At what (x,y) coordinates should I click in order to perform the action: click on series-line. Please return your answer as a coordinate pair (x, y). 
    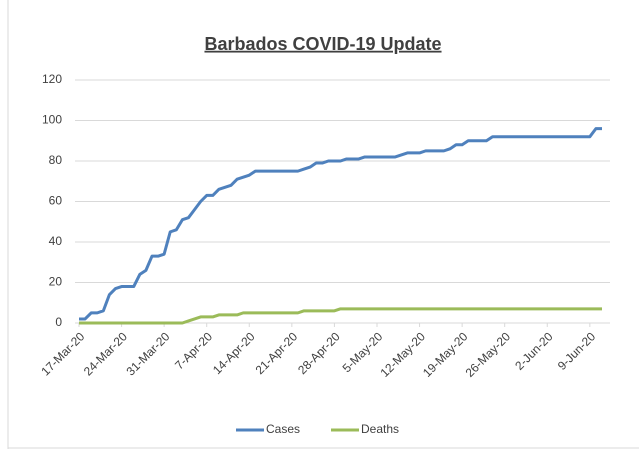
    Looking at the image, I should click on (340, 316).